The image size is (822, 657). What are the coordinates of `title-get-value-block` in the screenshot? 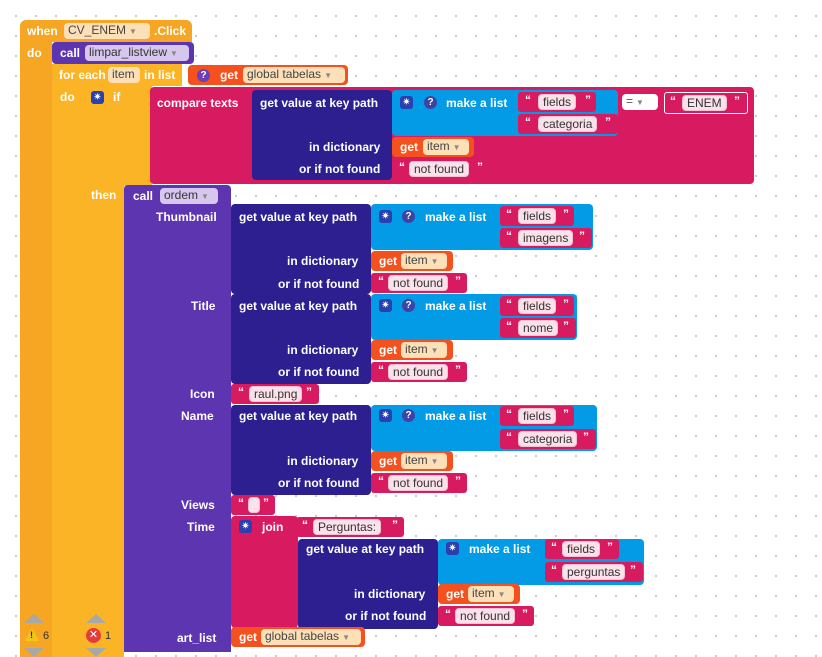 It's located at (301, 339).